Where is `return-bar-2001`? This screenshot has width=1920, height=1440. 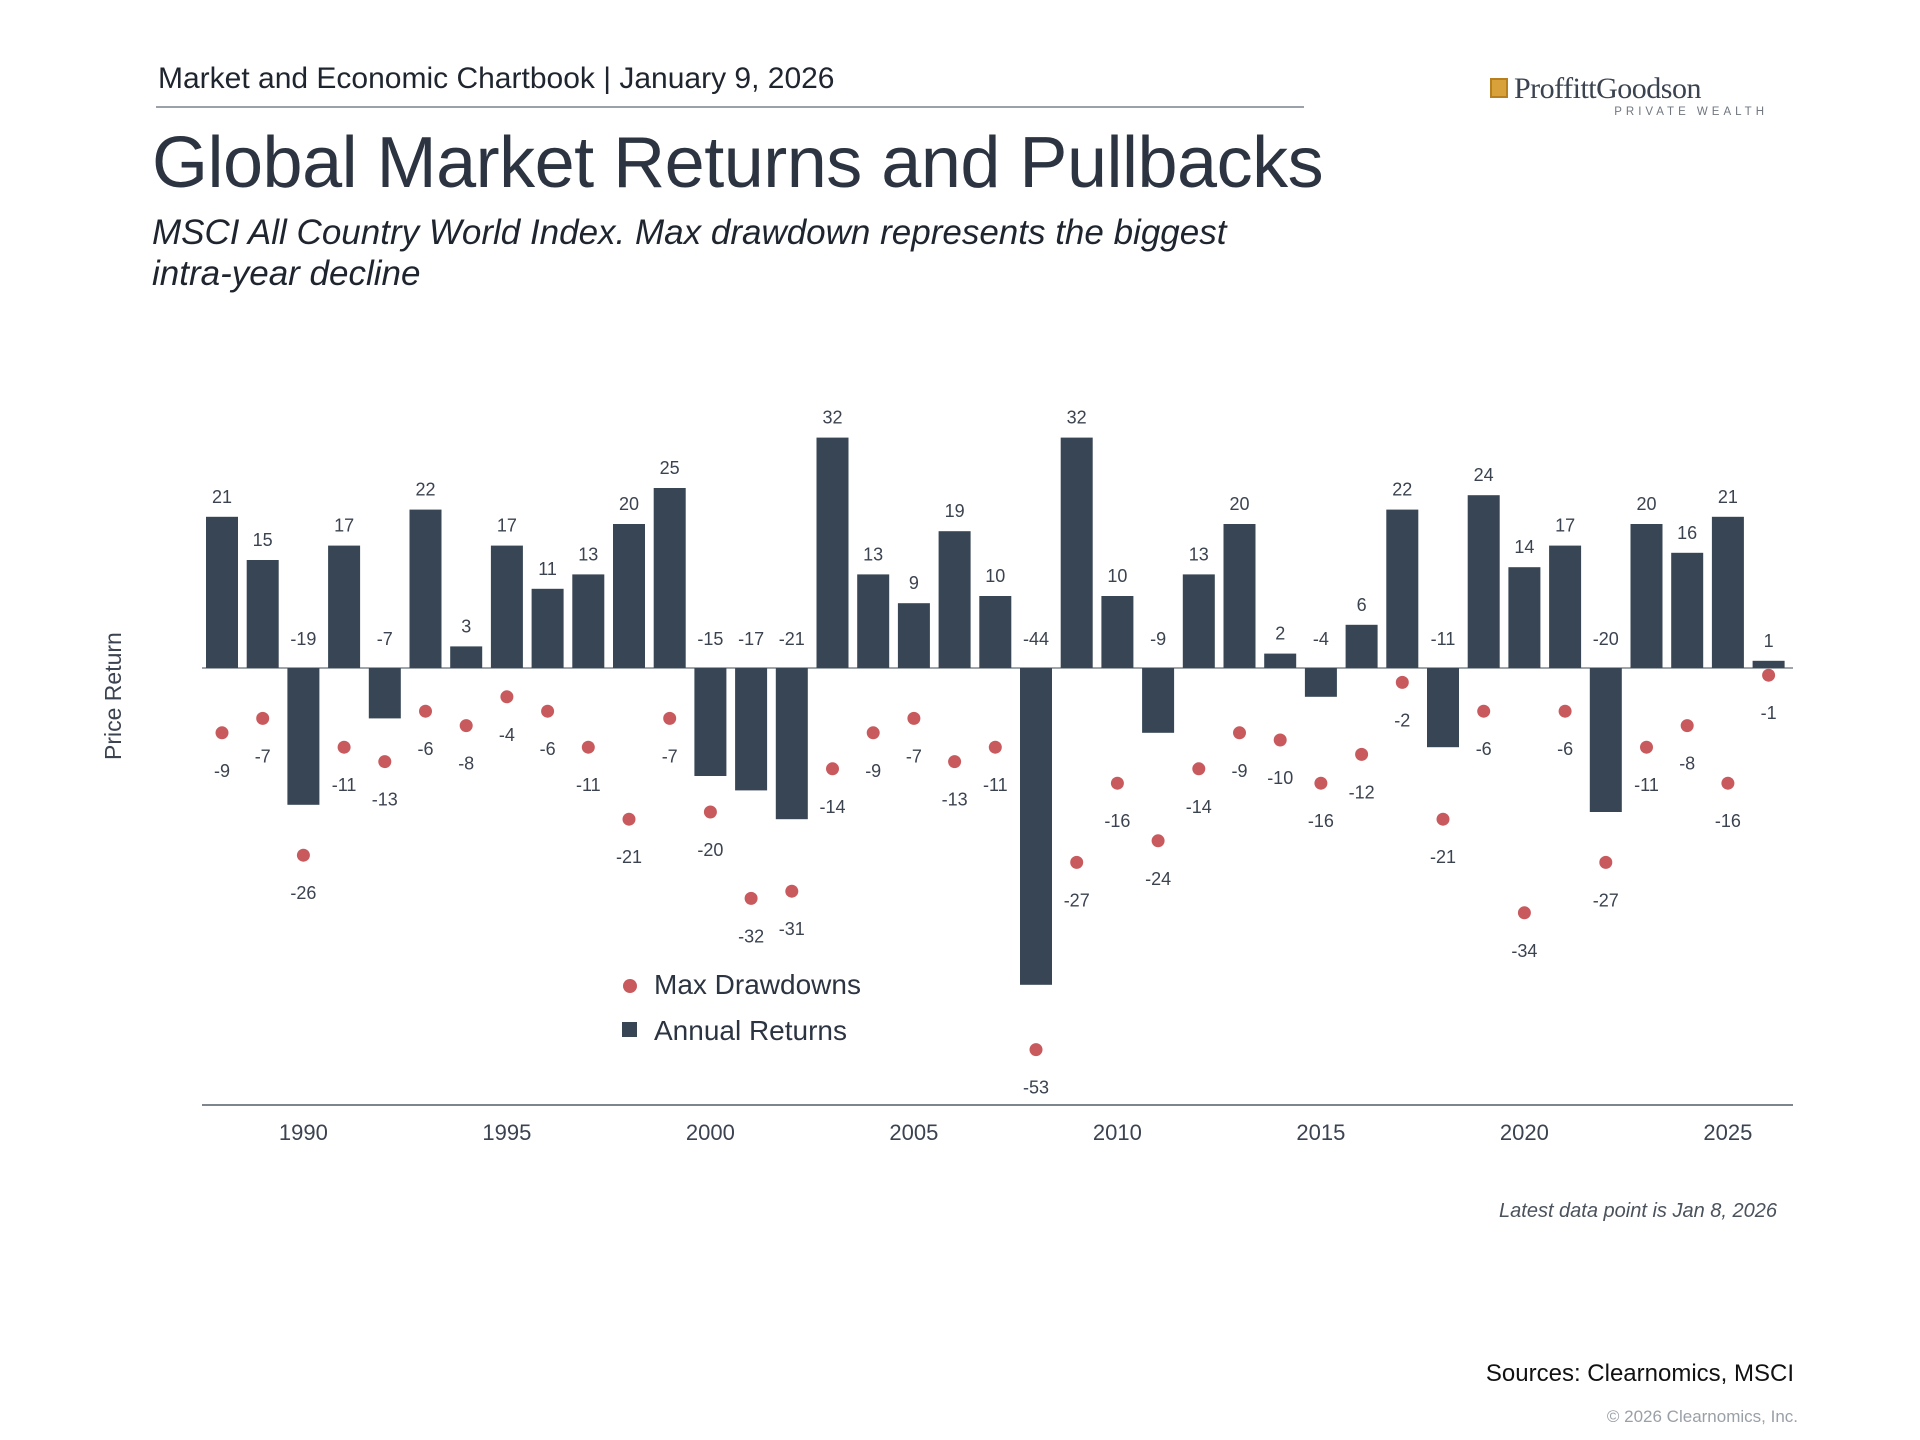
return-bar-2001 is located at coordinates (751, 729).